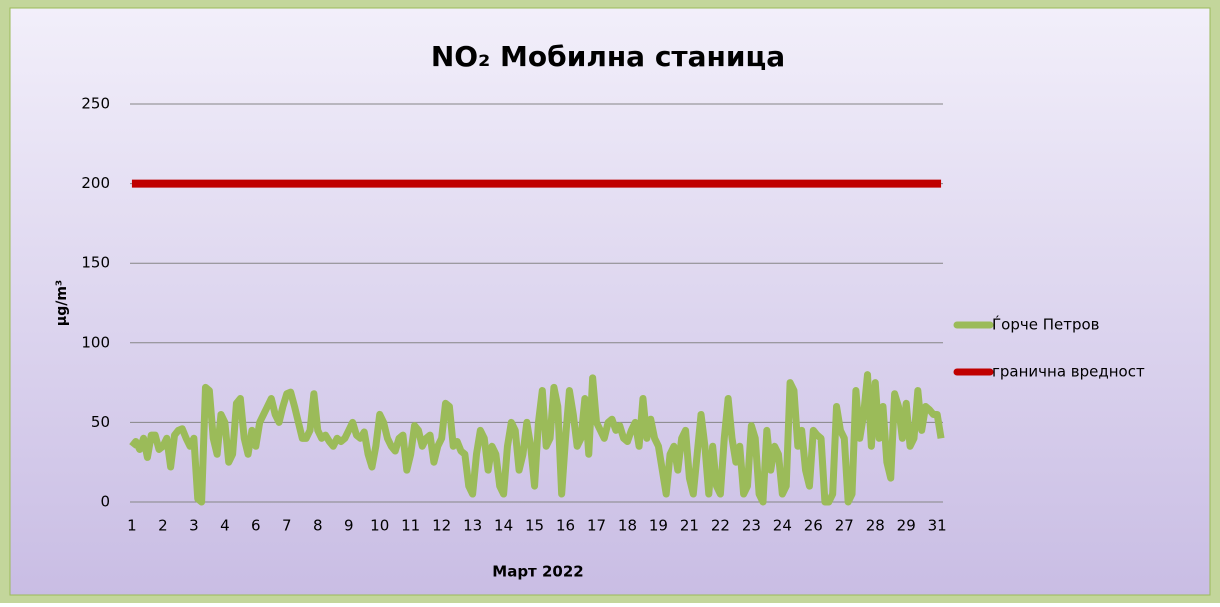  What do you see at coordinates (441, 526) in the screenshot?
I see `x-tick-label: 12` at bounding box center [441, 526].